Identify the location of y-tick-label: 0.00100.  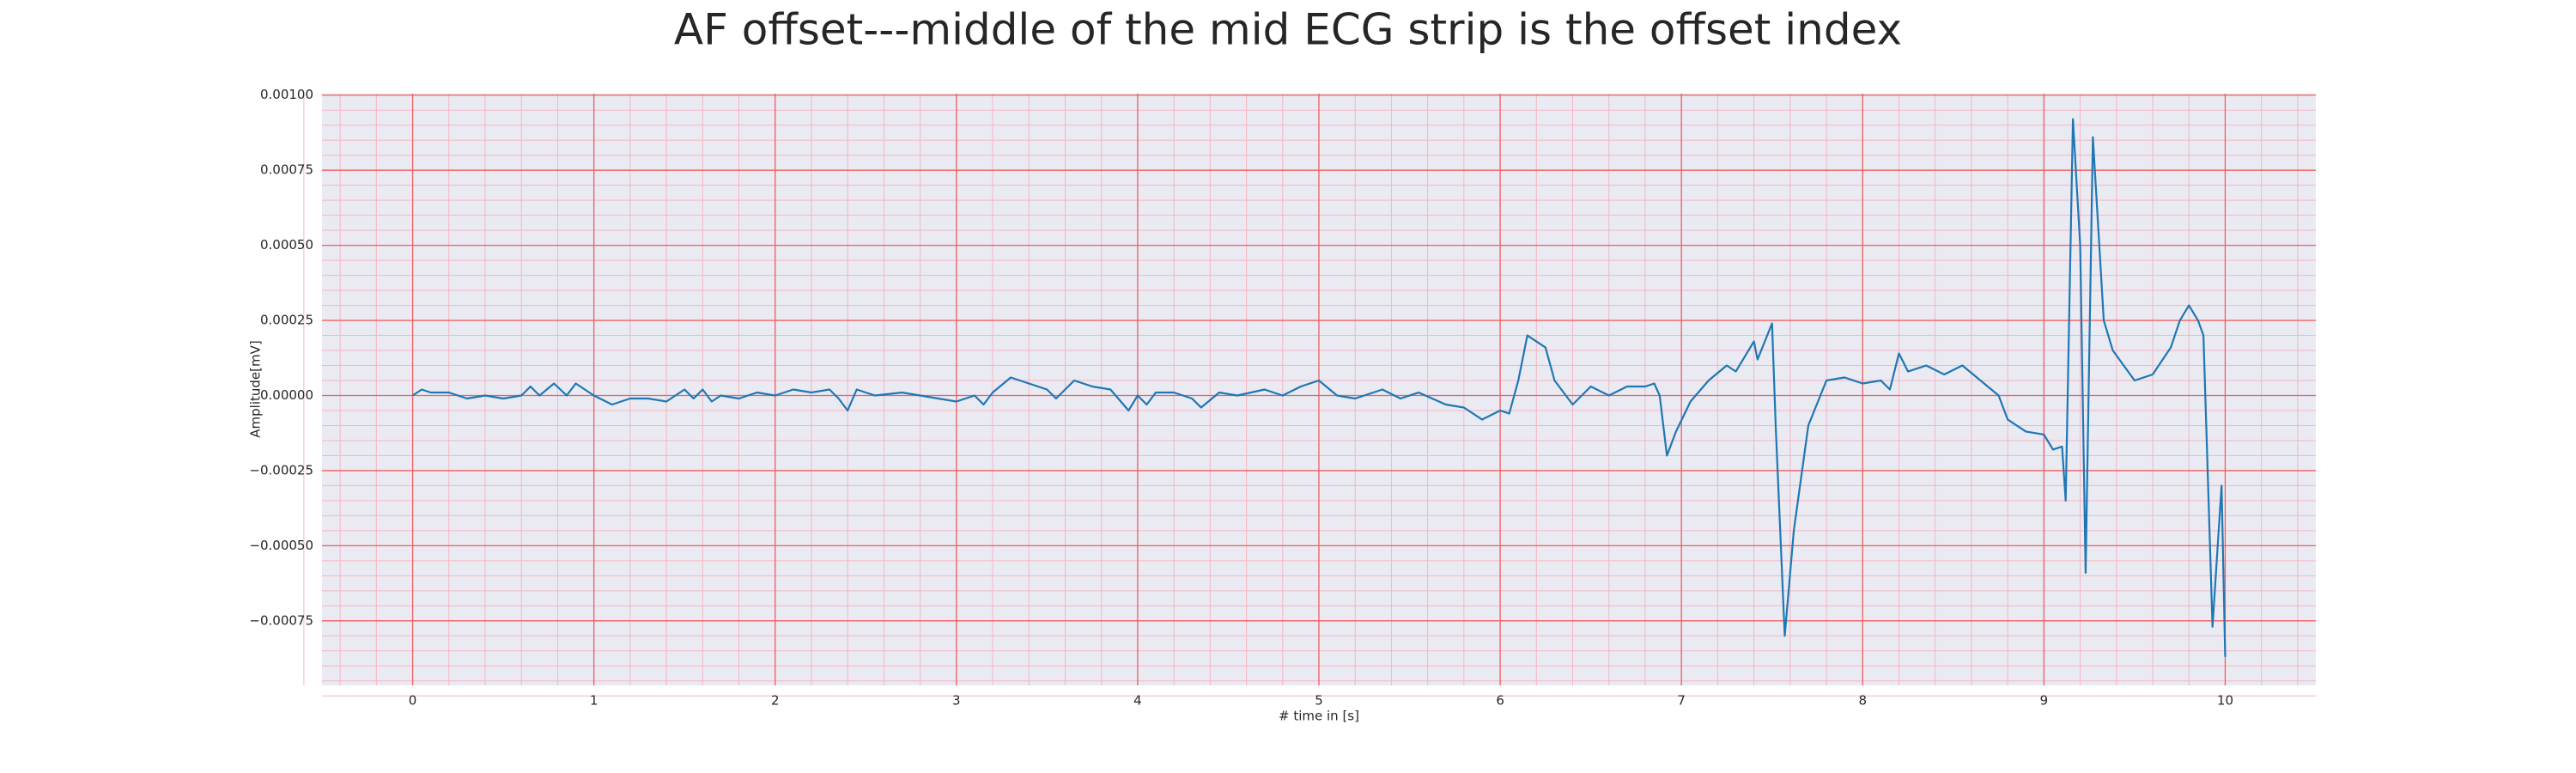
(286, 95).